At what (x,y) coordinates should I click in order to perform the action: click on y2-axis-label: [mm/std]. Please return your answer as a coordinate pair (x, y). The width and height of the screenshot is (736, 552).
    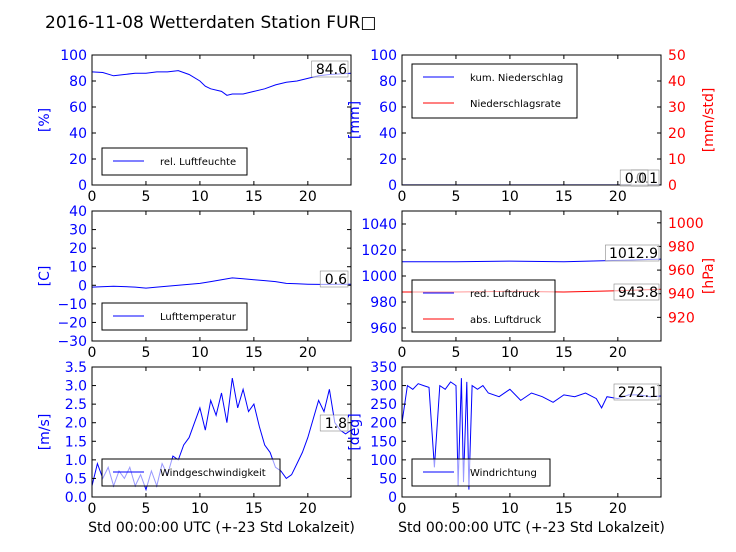
    Looking at the image, I should click on (709, 120).